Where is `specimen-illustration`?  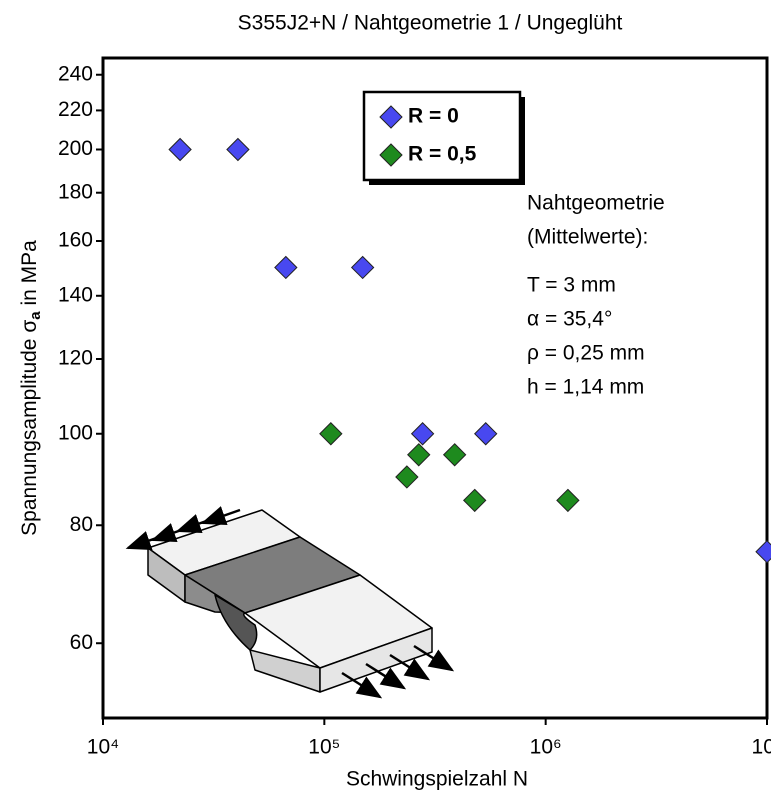
specimen-illustration is located at coordinates (290, 601).